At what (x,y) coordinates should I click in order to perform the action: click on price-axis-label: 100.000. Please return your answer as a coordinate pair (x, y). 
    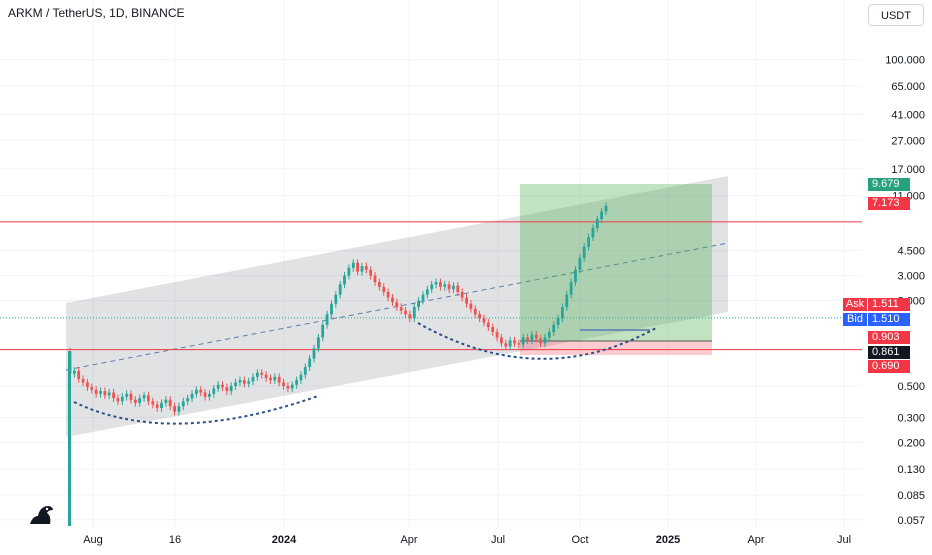
    Looking at the image, I should click on (905, 61).